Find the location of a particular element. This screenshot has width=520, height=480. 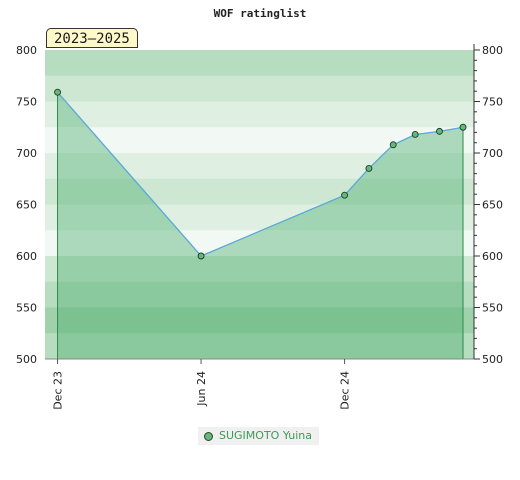

period-badge: 2023–2025 is located at coordinates (92, 38).